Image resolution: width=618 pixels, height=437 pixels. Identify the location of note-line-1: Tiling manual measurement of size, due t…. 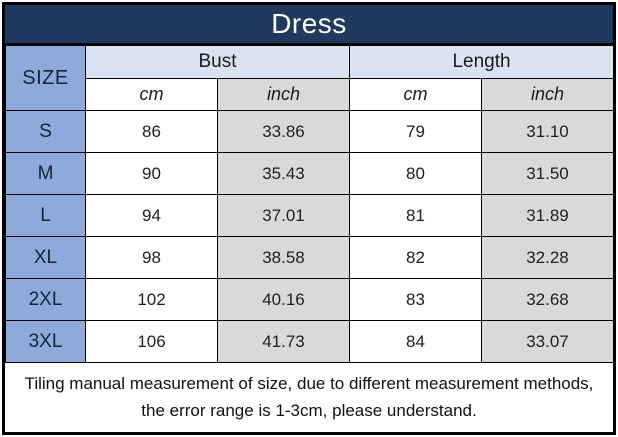
(309, 384).